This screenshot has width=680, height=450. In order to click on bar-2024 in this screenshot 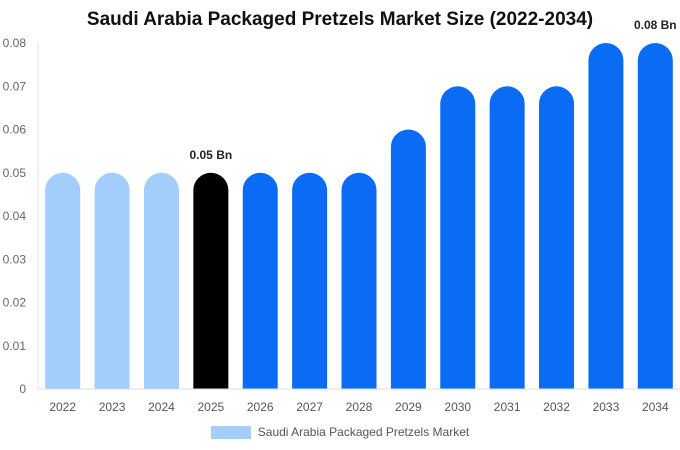, I will do `click(161, 281)`.